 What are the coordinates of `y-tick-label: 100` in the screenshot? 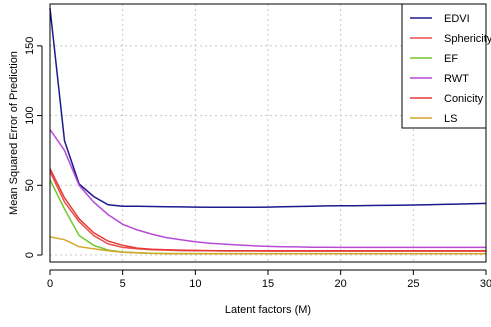 It's located at (30, 115).